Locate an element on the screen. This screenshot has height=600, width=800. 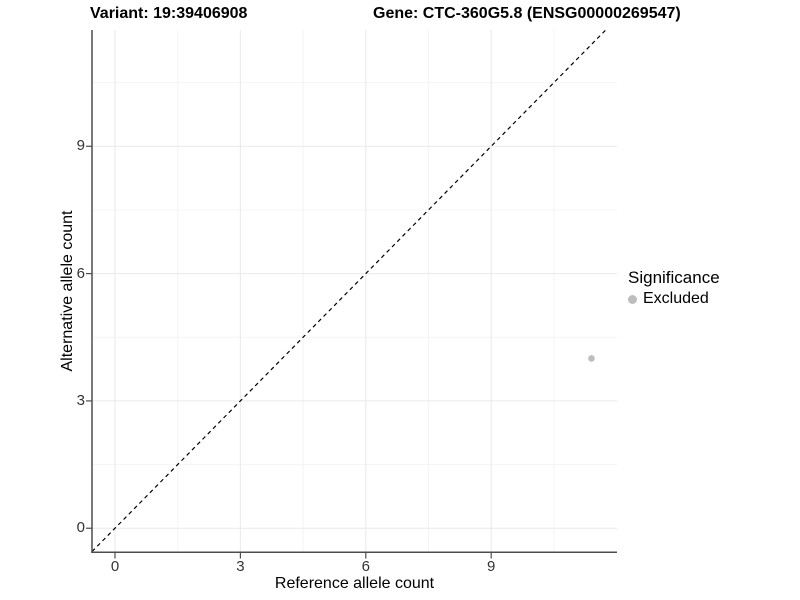
x-tick-label: 9 is located at coordinates (491, 566).